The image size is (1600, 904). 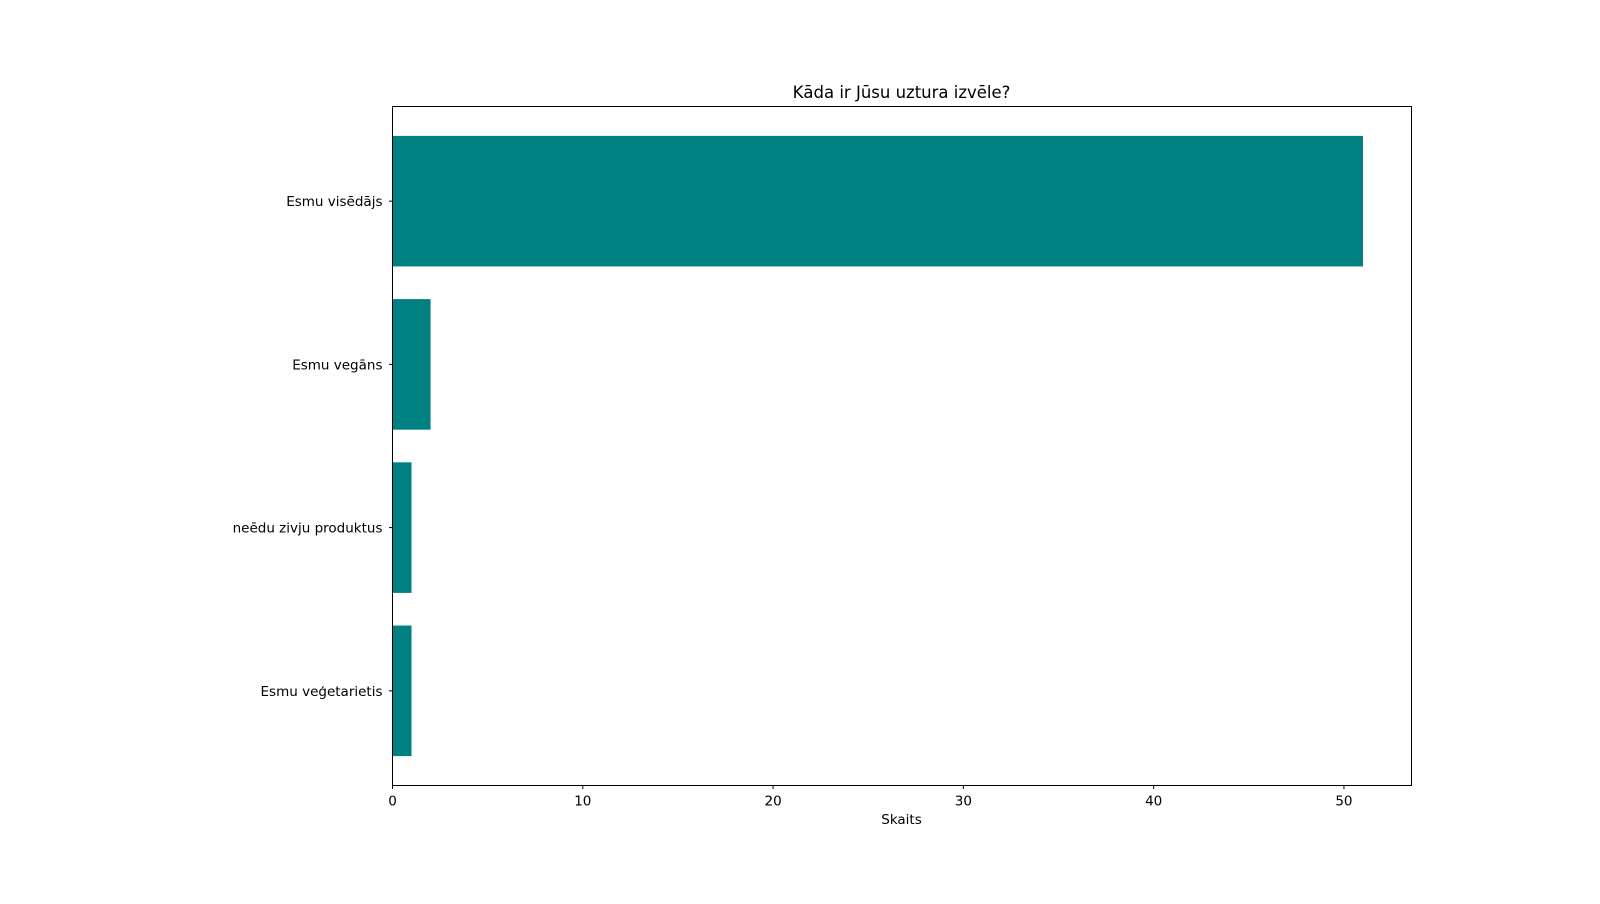 What do you see at coordinates (1153, 802) in the screenshot?
I see `x-tick-label: 40` at bounding box center [1153, 802].